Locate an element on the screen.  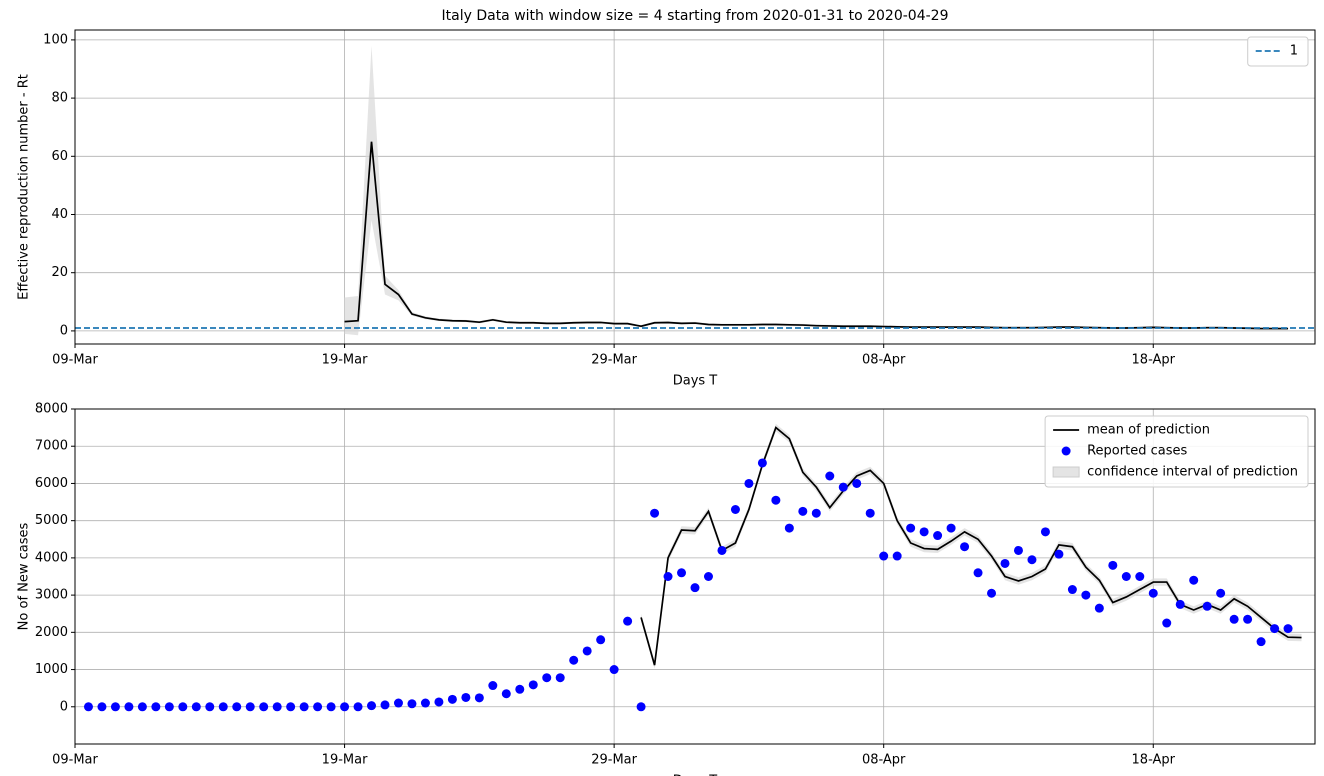
y-tick-label: 8000 is located at coordinates (51, 409).